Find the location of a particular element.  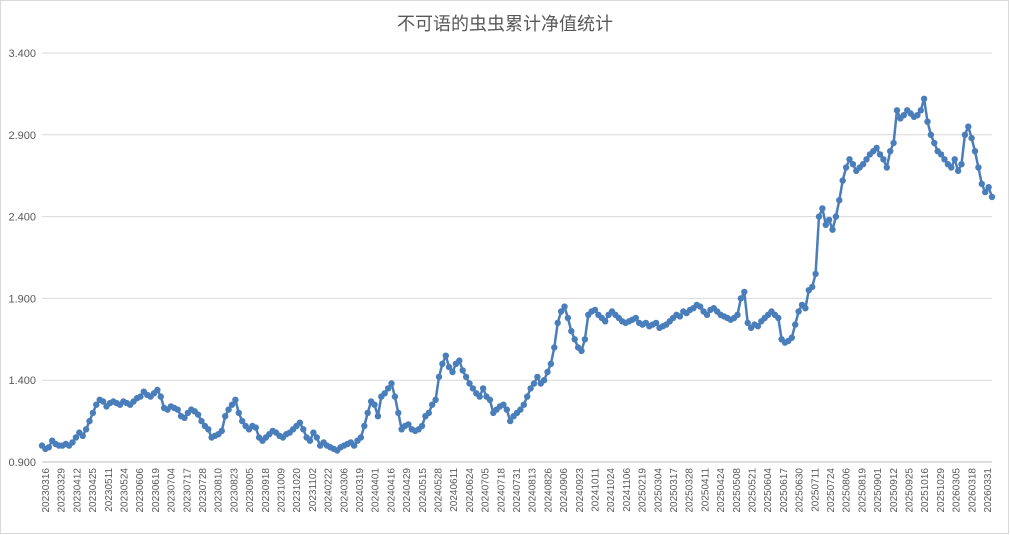

x-tick-label: 20230810 is located at coordinates (219, 490).